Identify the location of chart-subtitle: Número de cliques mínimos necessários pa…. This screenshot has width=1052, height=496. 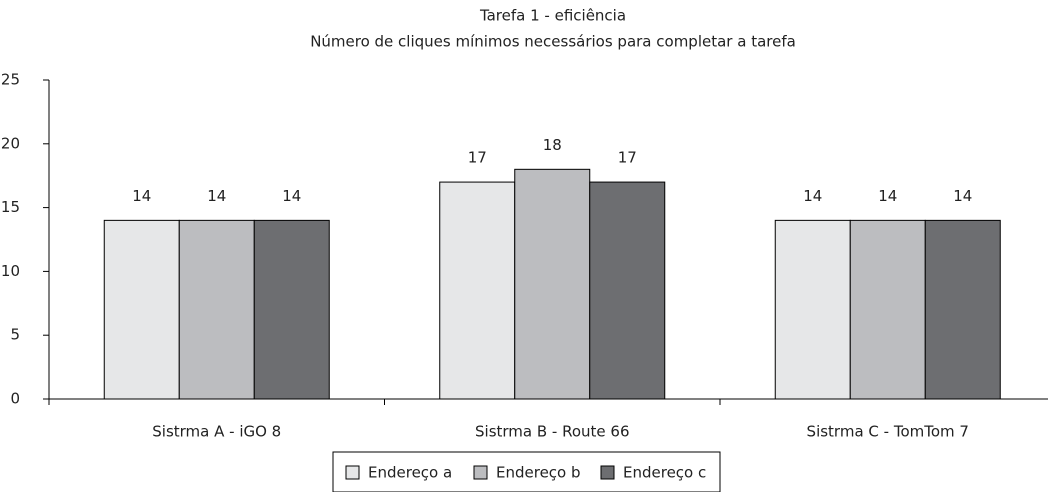
(553, 42).